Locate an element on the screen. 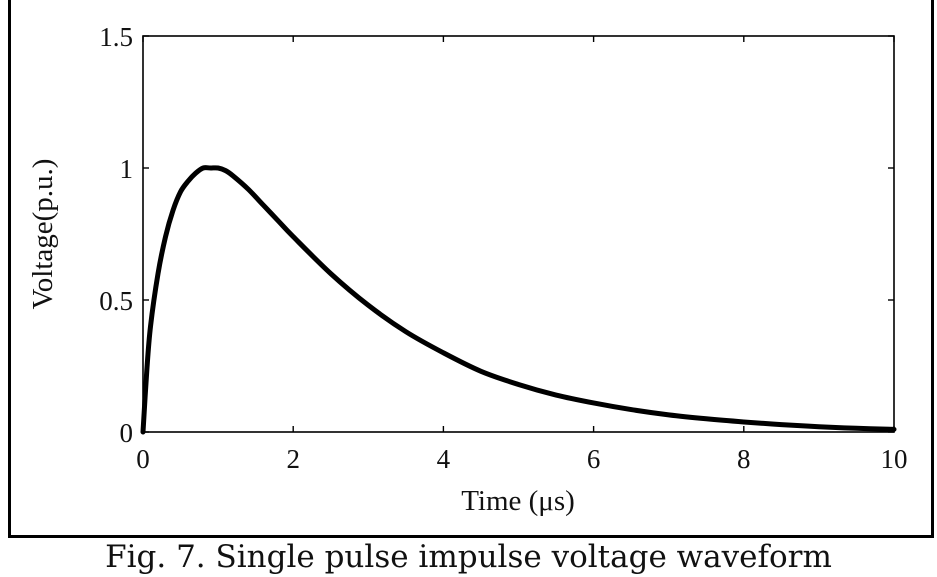 Image resolution: width=937 pixels, height=577 pixels. x-tick-label: 2 is located at coordinates (293, 459).